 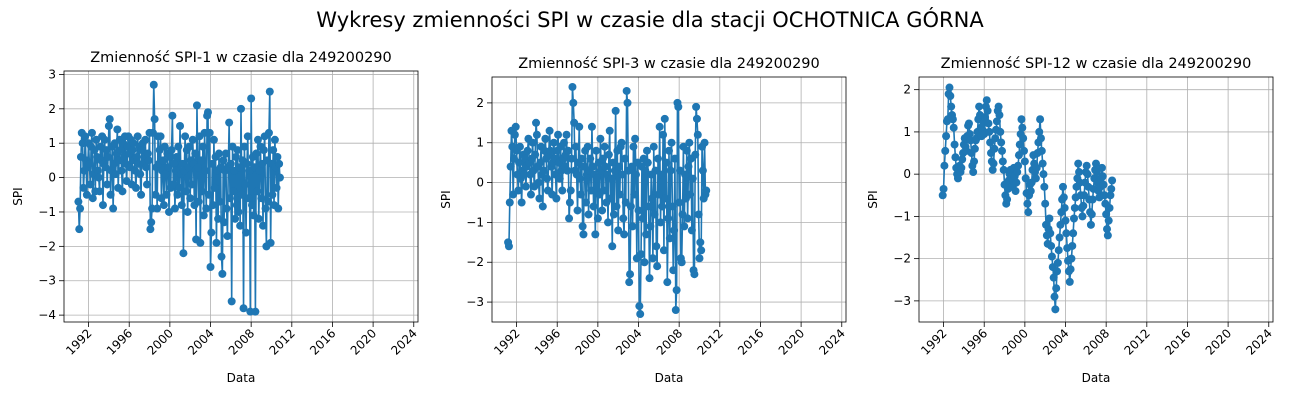 What do you see at coordinates (480, 103) in the screenshot?
I see `y-tick-label: 2` at bounding box center [480, 103].